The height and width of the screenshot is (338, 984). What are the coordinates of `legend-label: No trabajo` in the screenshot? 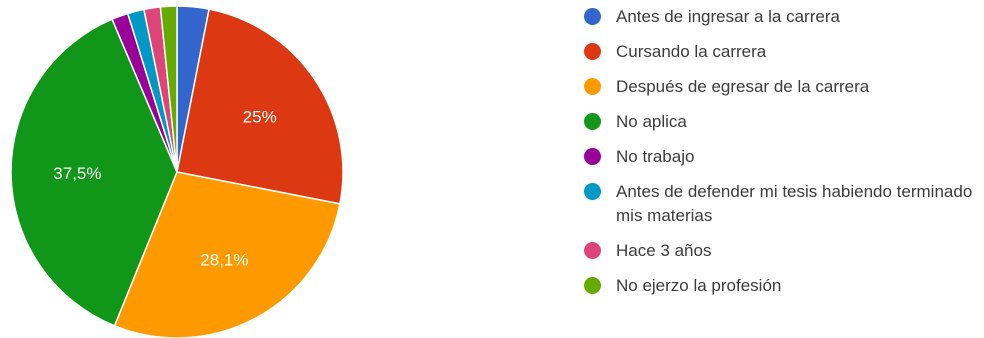 It's located at (655, 156).